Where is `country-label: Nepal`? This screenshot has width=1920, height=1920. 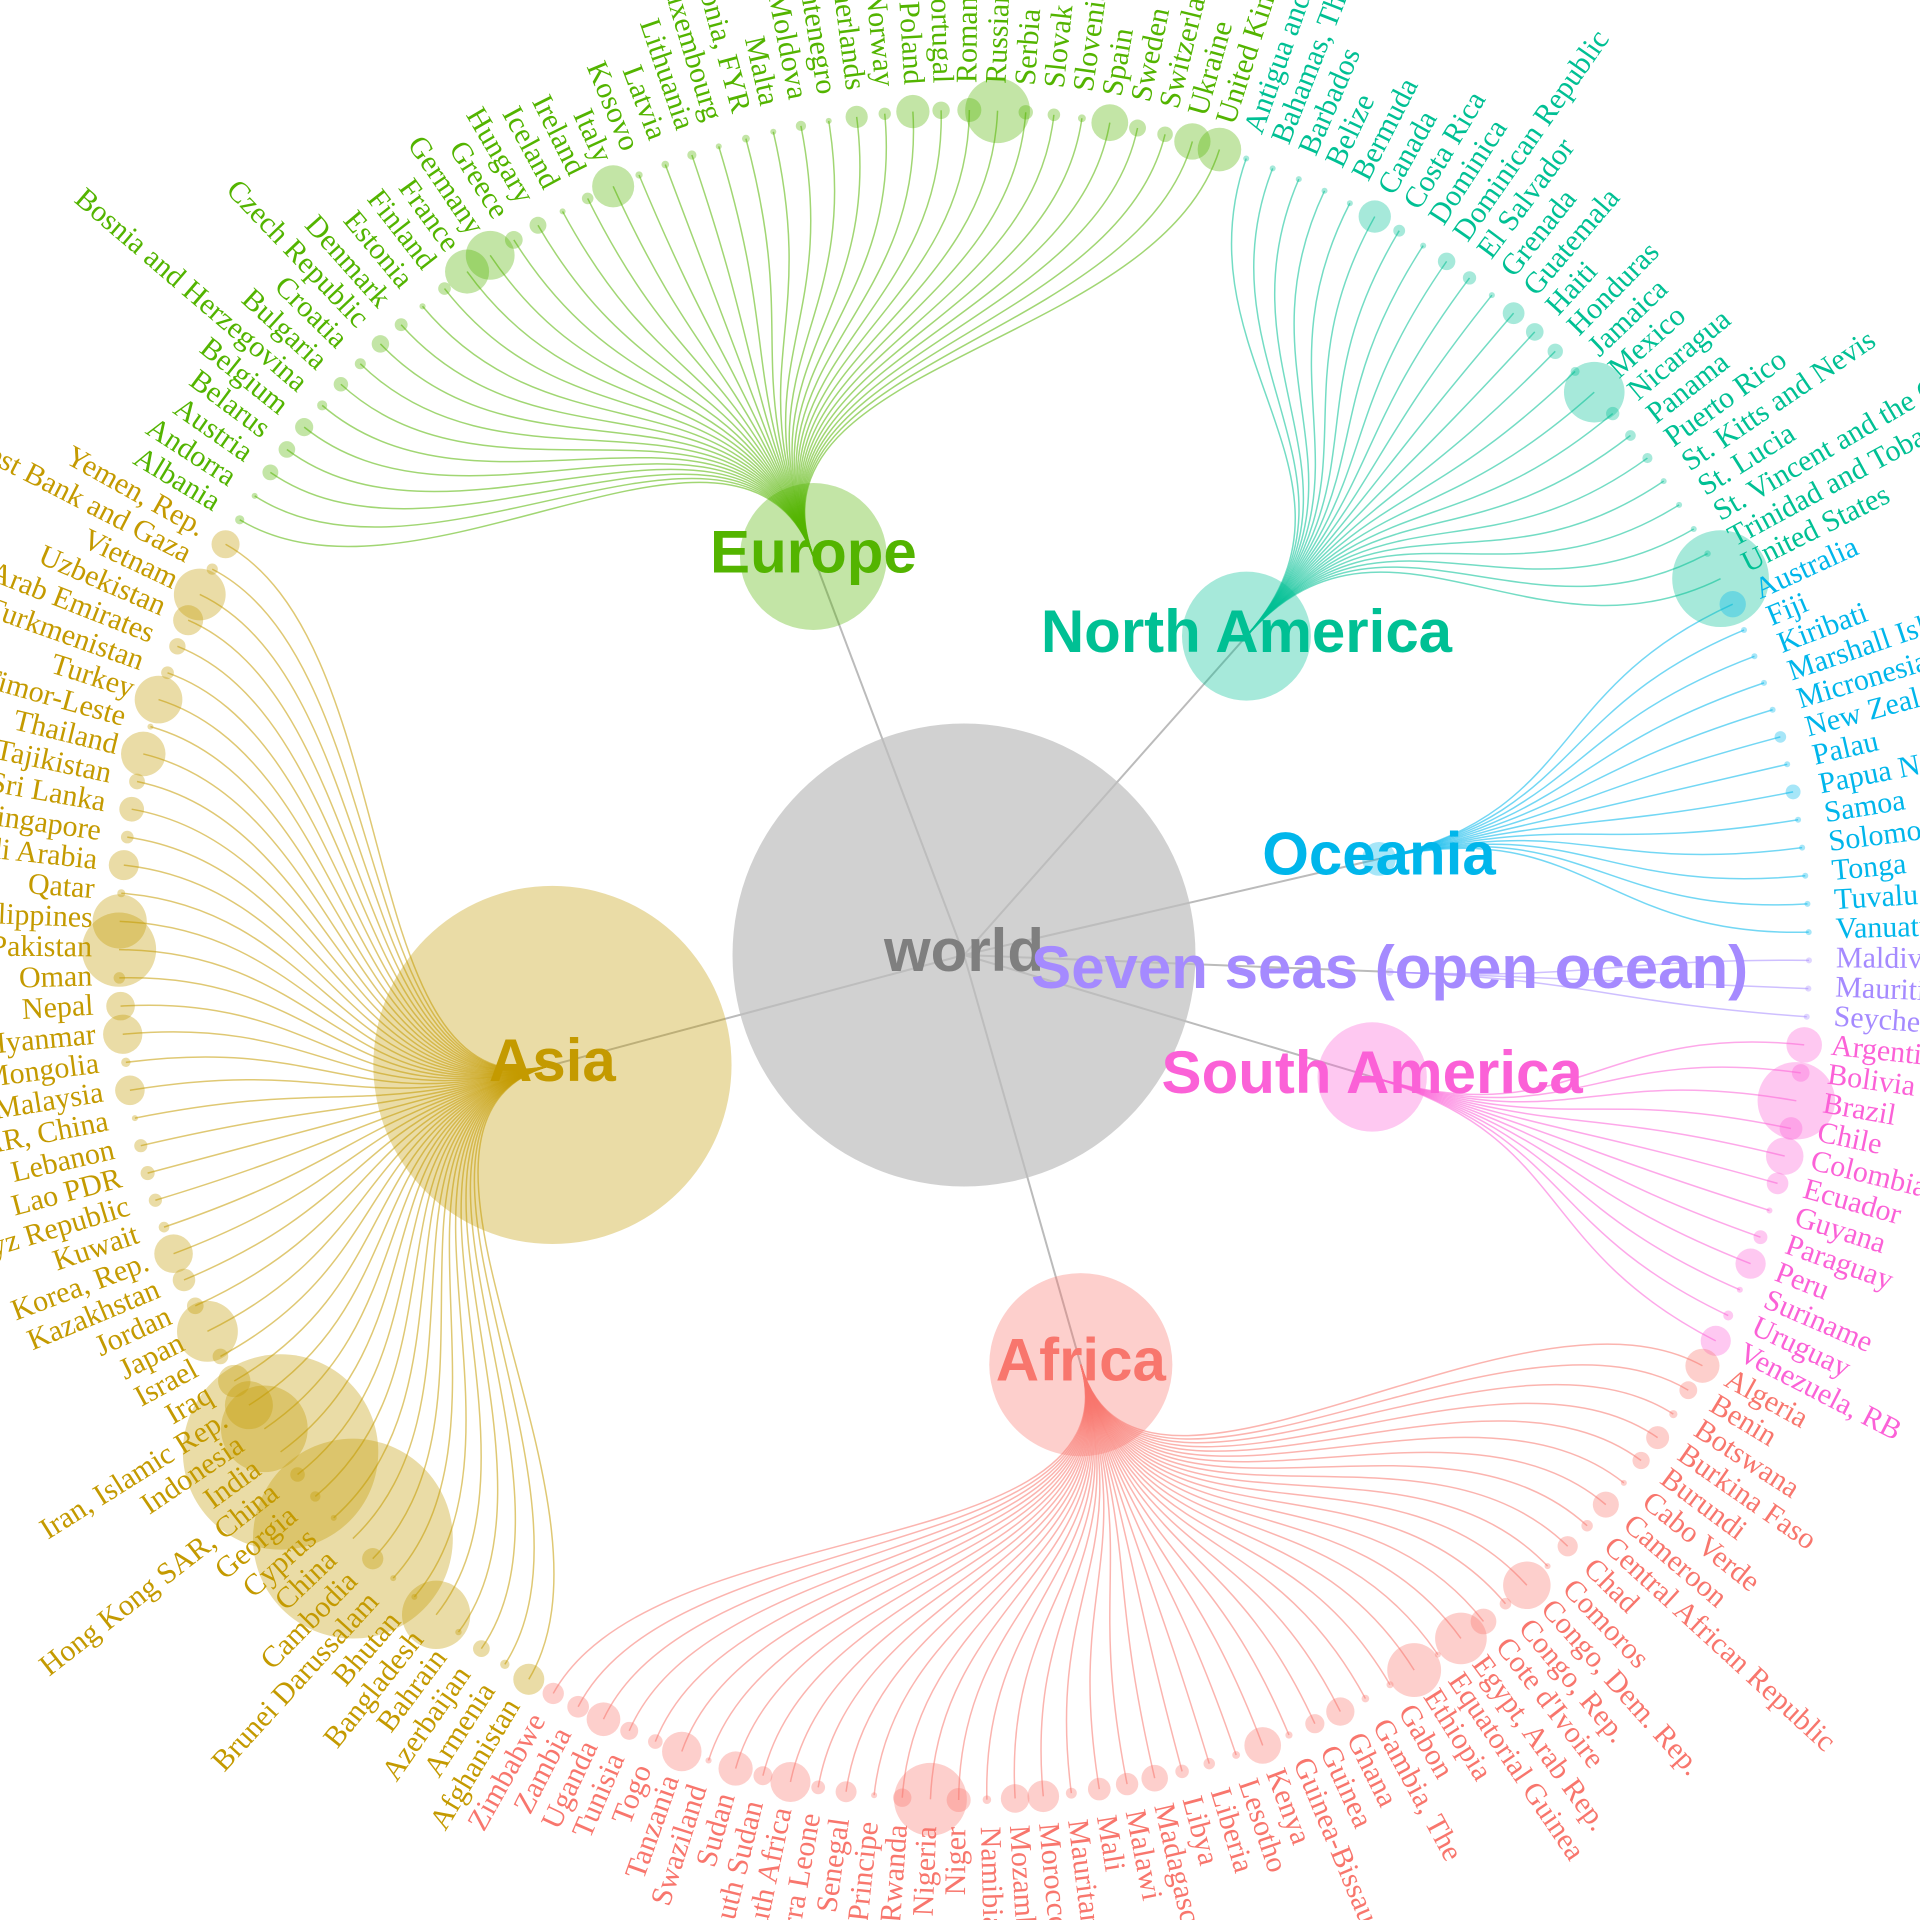 country-label: Nepal is located at coordinates (58, 1007).